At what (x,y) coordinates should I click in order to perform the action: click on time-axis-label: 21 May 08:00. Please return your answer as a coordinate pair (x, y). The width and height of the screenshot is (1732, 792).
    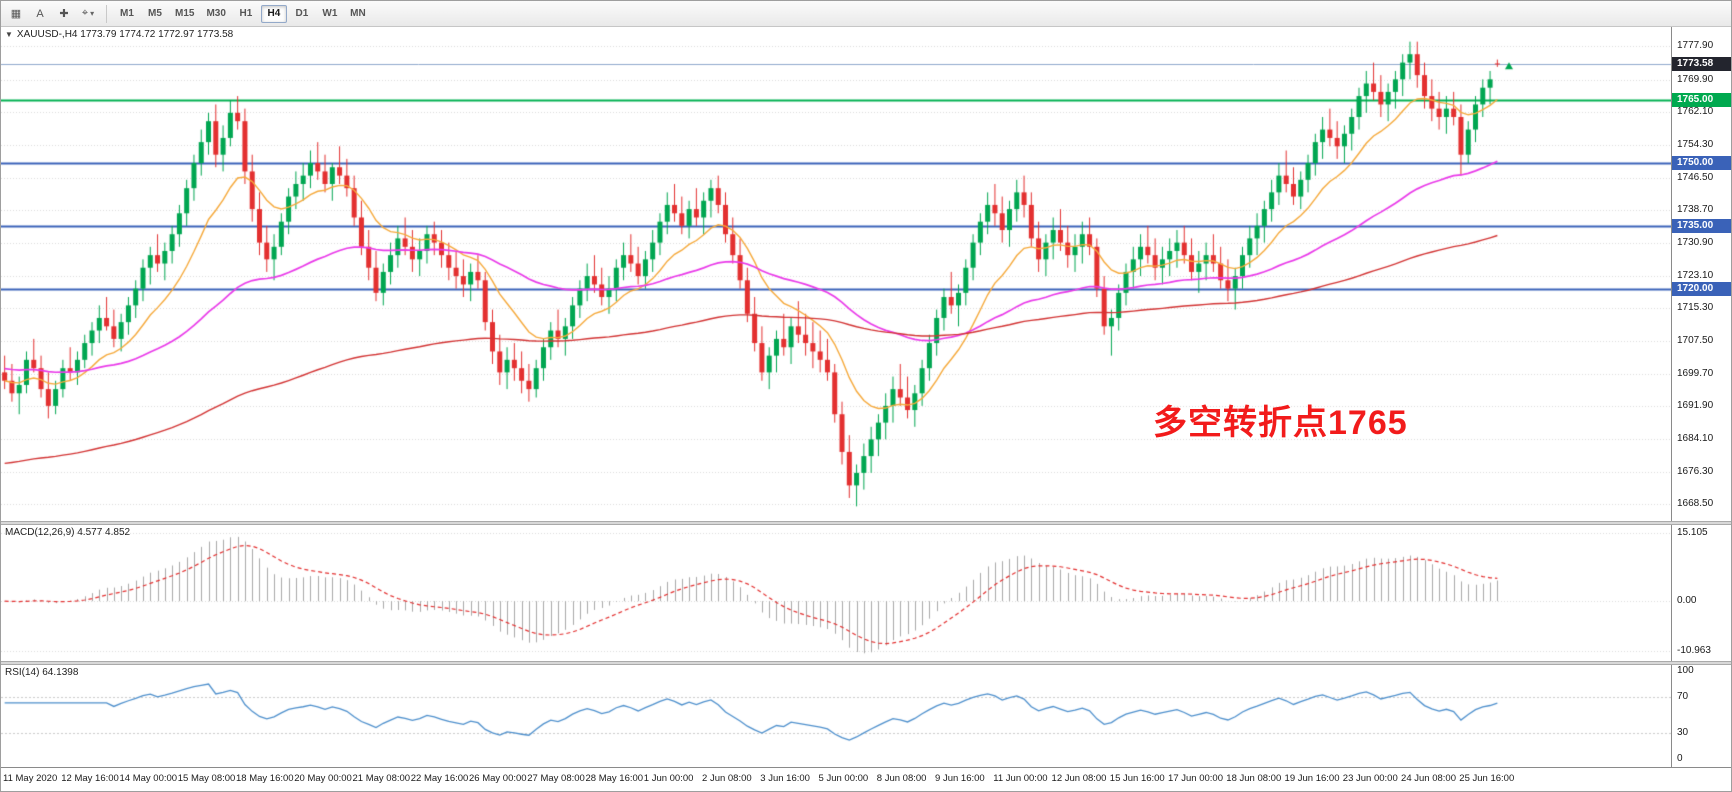
    Looking at the image, I should click on (381, 778).